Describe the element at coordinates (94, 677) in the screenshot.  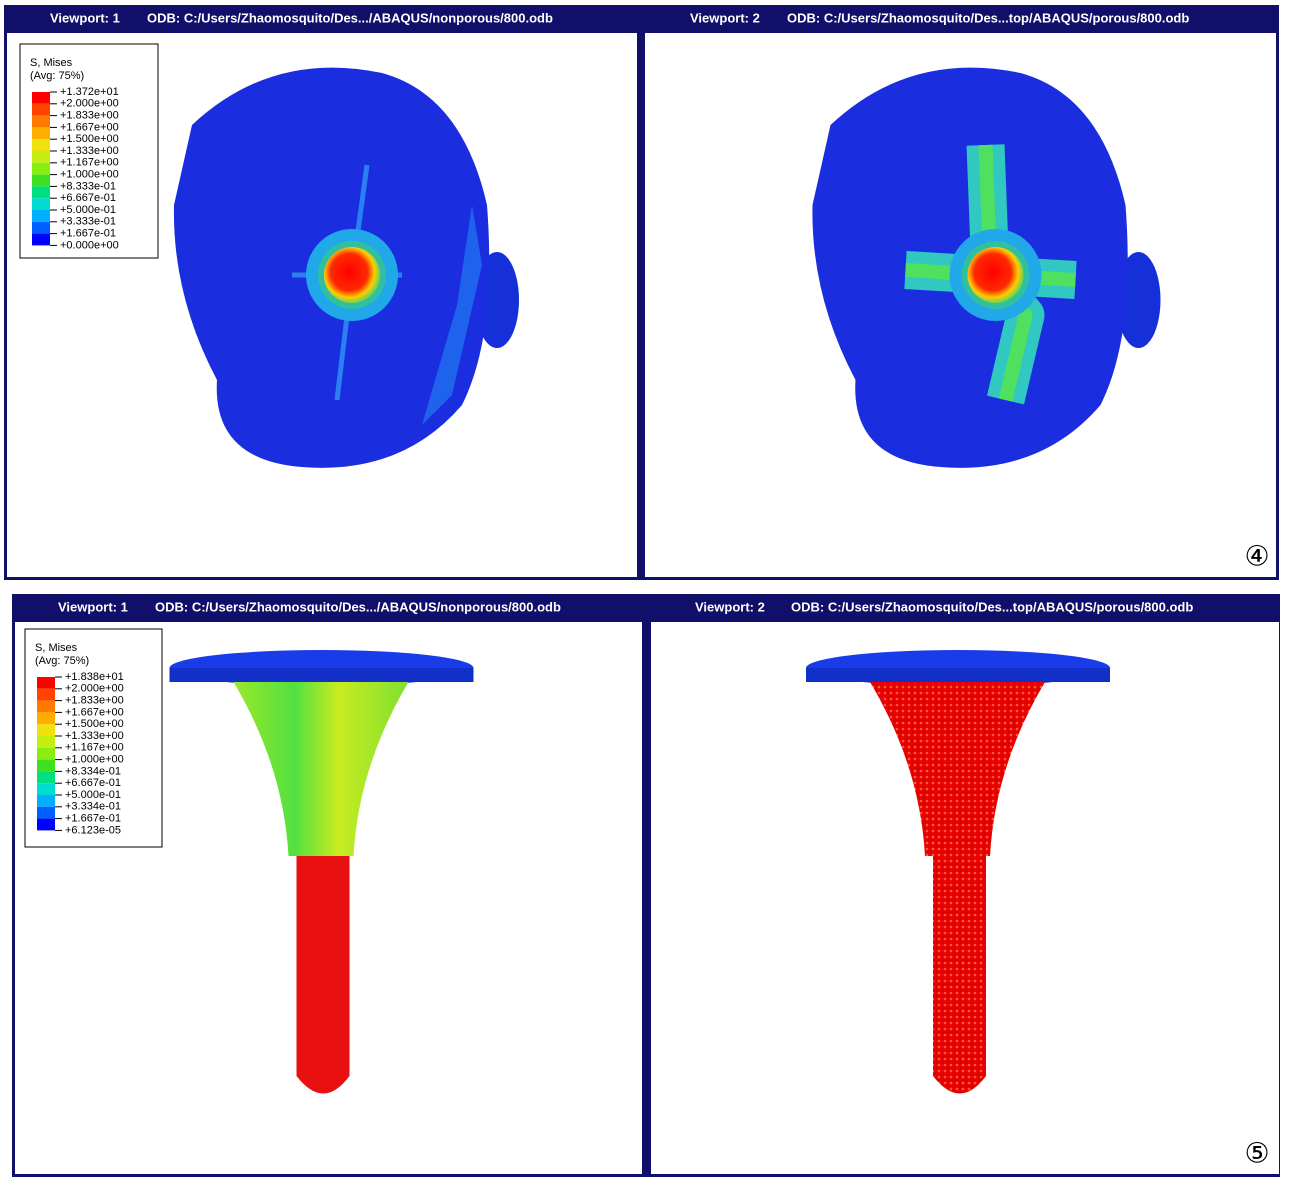
I see `legend-entry: +1.838e+01` at that location.